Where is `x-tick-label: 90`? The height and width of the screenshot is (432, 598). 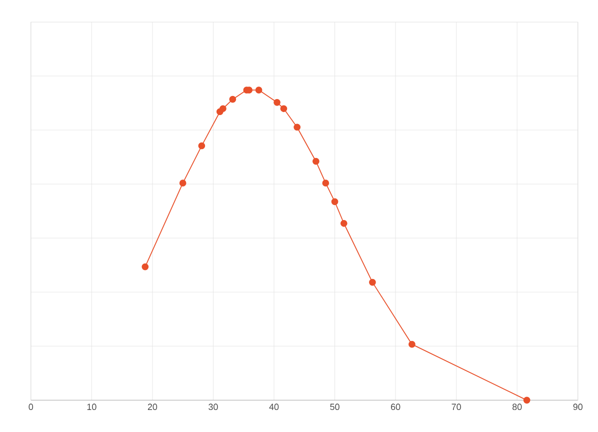 x-tick-label: 90 is located at coordinates (578, 407).